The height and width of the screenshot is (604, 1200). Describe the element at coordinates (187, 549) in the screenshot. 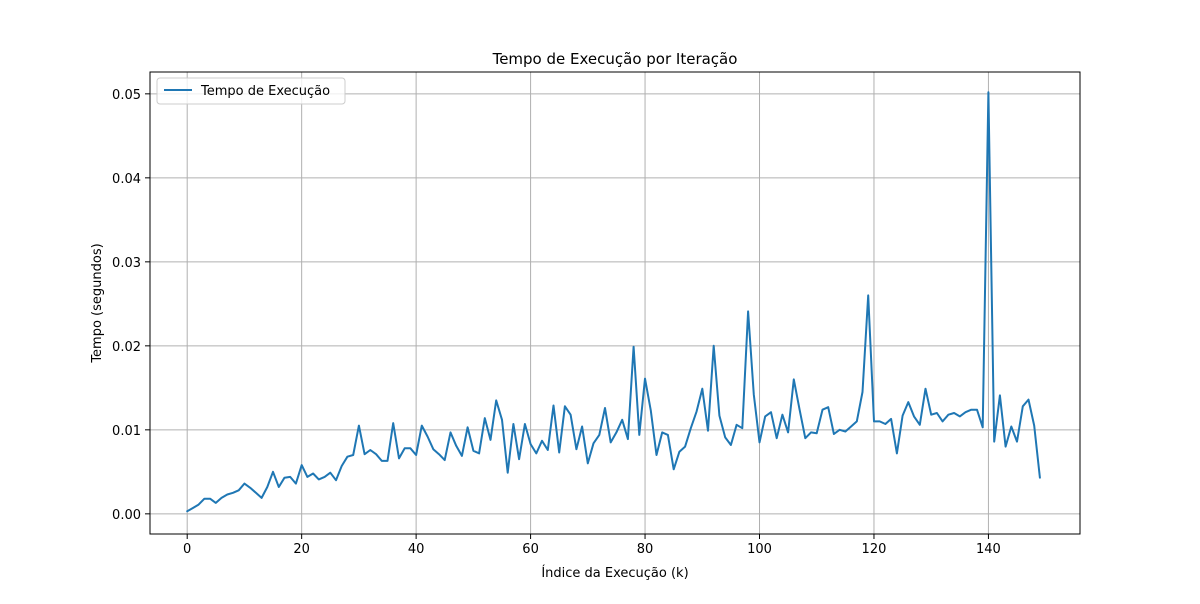

I see `x-tick-label: 0` at that location.